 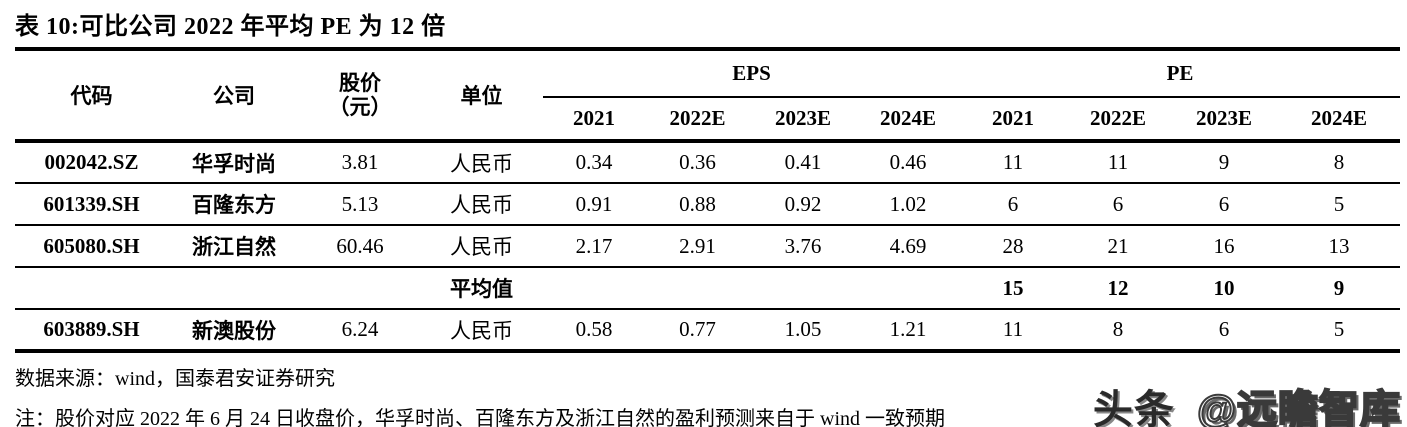 I want to click on col-header-company: 公司, so click(x=234, y=97).